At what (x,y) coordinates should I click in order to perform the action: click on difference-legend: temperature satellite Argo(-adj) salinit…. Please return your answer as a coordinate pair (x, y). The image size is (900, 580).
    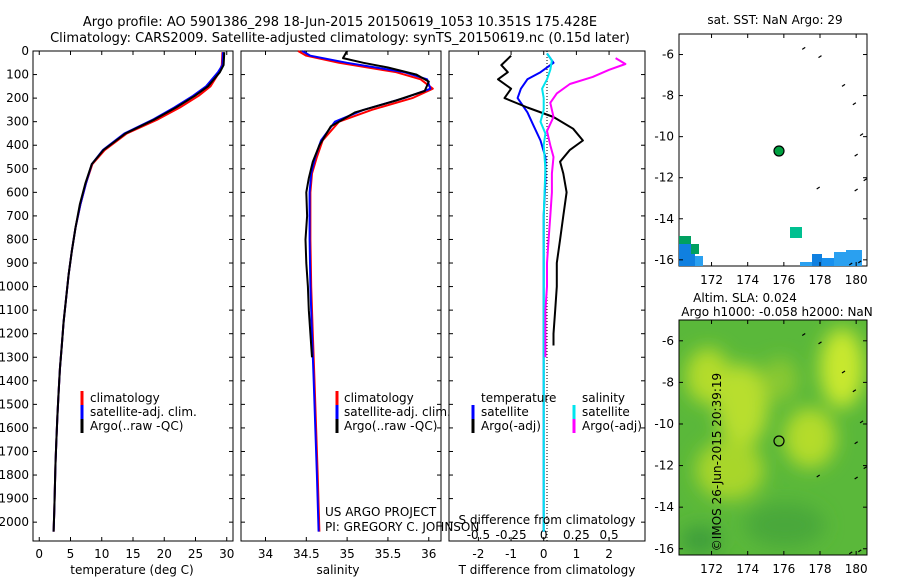
    Looking at the image, I should click on (556, 412).